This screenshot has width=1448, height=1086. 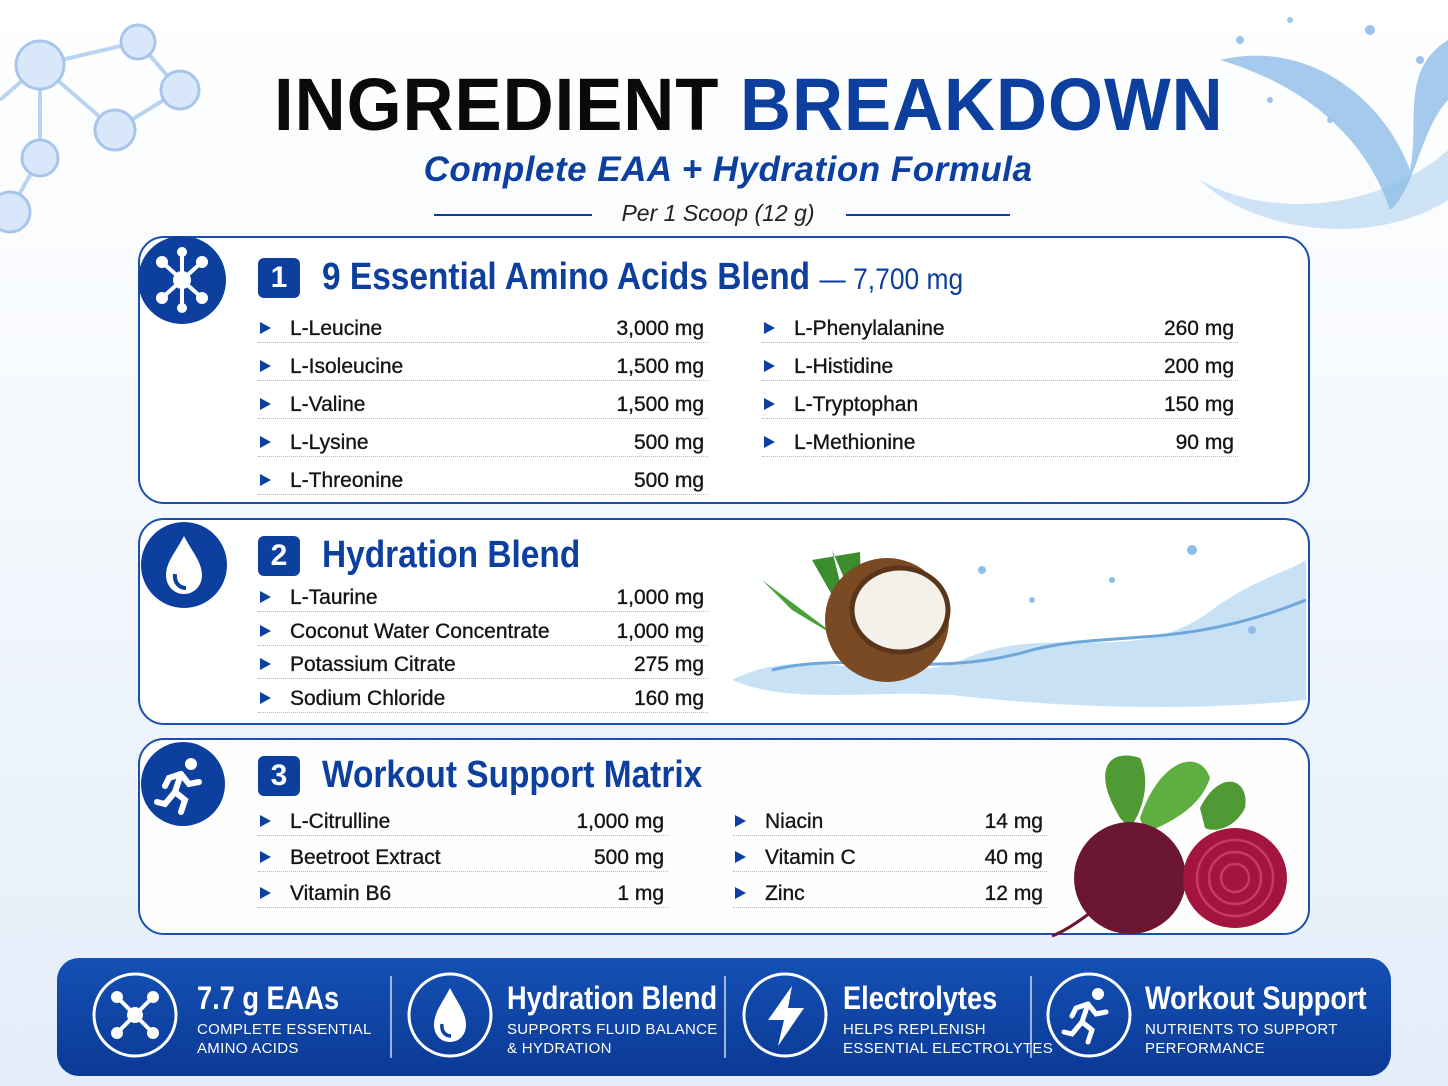 What do you see at coordinates (856, 404) in the screenshot?
I see `ingredient-name: L-Tryptophan` at bounding box center [856, 404].